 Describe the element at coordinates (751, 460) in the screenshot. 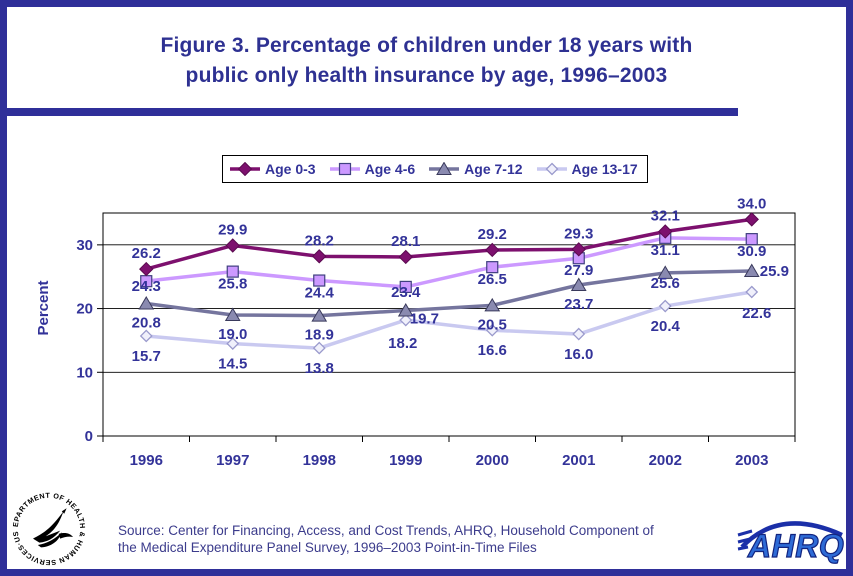

I see `x-tick-label: 2003` at that location.